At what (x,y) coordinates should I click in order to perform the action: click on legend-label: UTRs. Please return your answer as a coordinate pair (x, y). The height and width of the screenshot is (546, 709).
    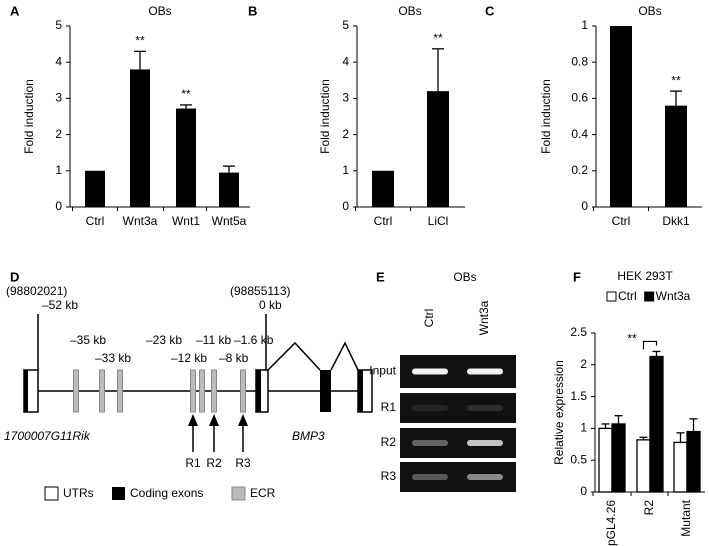
    Looking at the image, I should click on (78, 493).